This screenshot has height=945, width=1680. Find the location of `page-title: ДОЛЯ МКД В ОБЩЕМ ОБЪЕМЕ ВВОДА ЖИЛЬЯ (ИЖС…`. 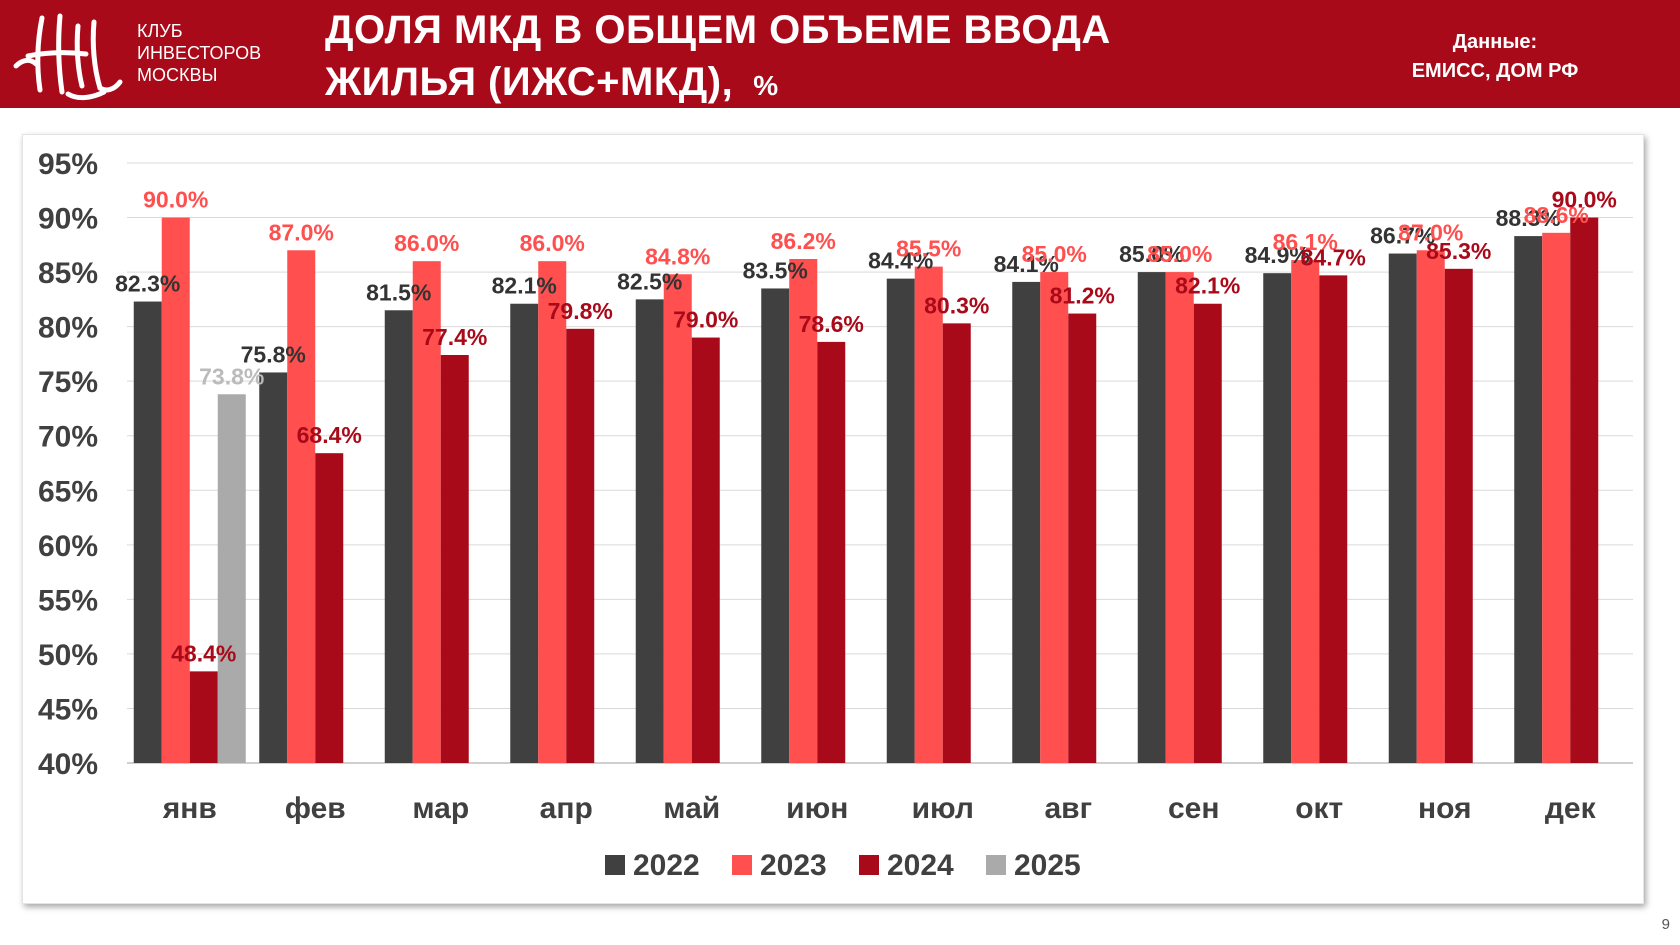

page-title: ДОЛЯ МКД В ОБЩЕМ ОБЪЕМЕ ВВОДА ЖИЛЬЯ (ИЖС… is located at coordinates (718, 58).